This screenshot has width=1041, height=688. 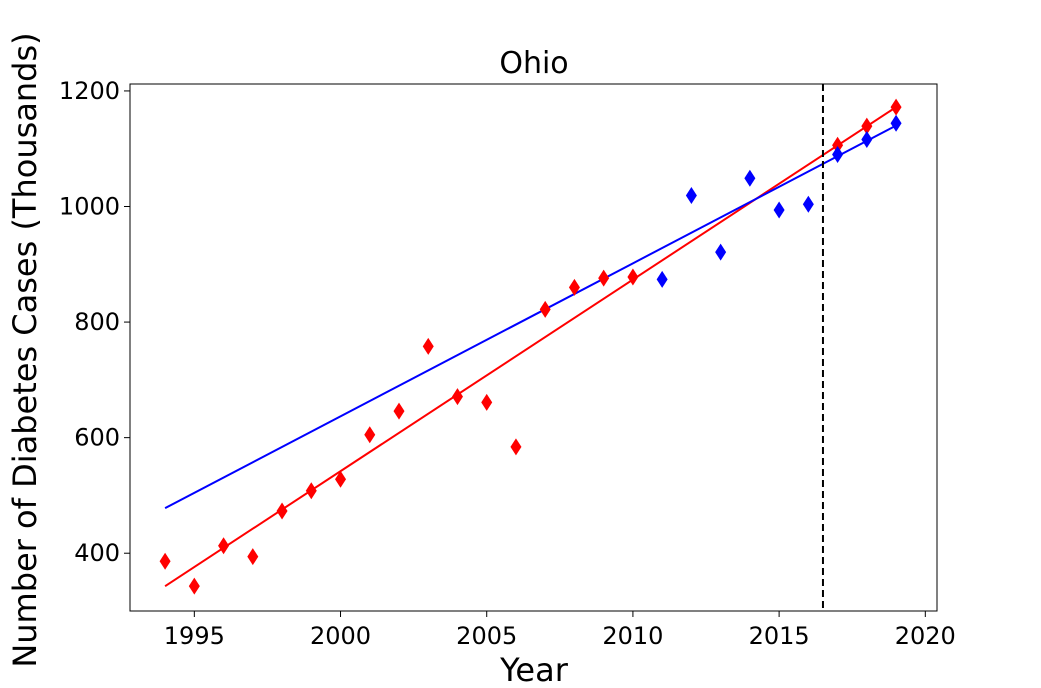 I want to click on x-tick-label: 2020, so click(x=925, y=636).